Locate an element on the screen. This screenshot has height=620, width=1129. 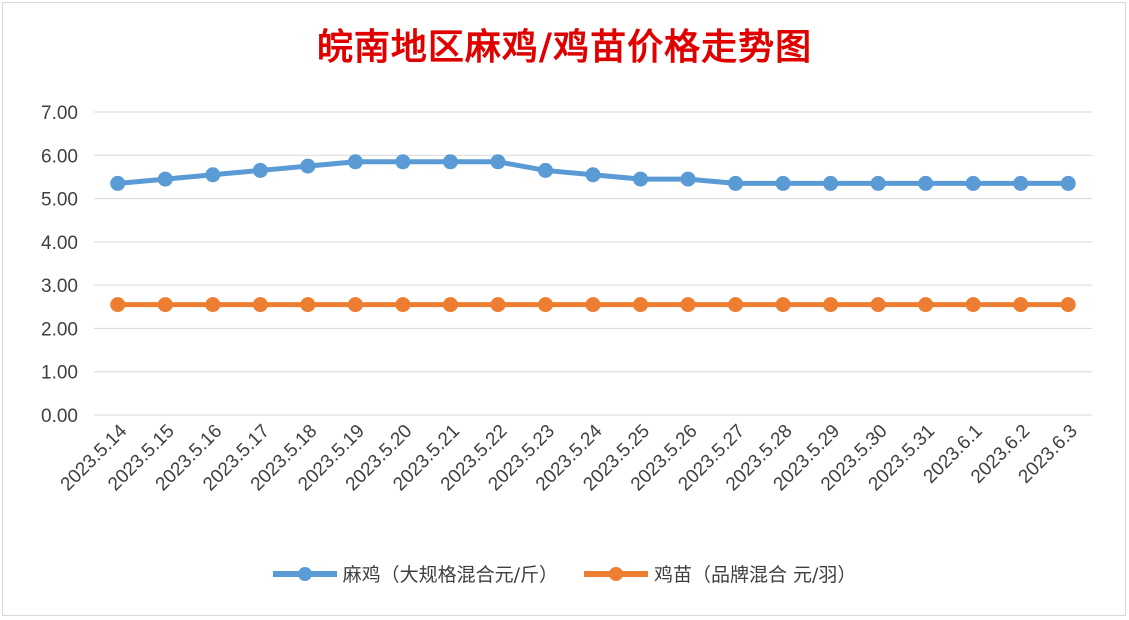
legend-label-machicken: 麻鸡（大规格混合元/斤） is located at coordinates (450, 575).